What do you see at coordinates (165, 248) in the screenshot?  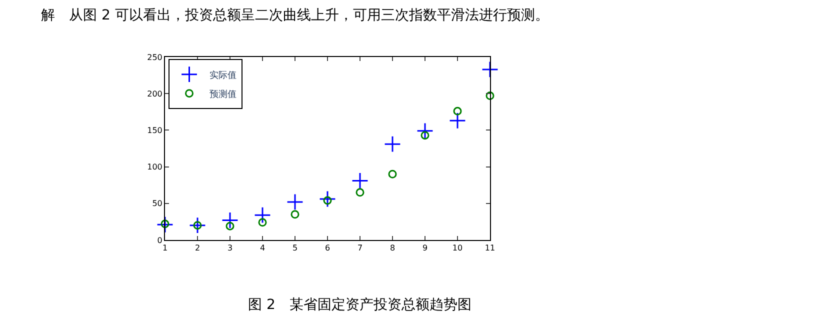 I see `x-tick-label: 1` at bounding box center [165, 248].